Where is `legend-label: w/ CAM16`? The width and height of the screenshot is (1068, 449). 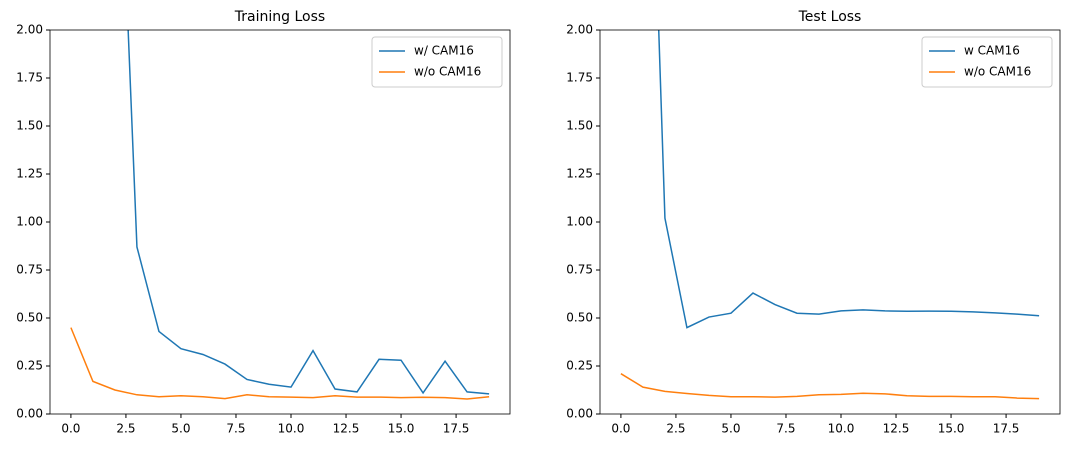
legend-label: w/ CAM16 is located at coordinates (444, 51).